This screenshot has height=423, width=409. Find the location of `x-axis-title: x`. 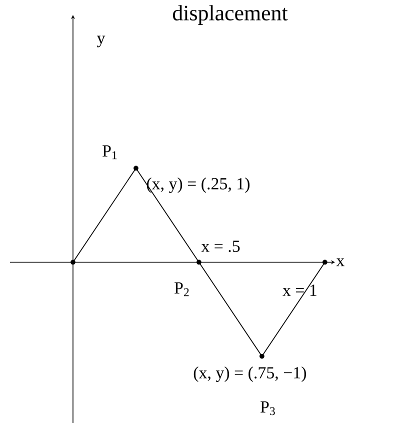

x-axis-title: x is located at coordinates (340, 262).